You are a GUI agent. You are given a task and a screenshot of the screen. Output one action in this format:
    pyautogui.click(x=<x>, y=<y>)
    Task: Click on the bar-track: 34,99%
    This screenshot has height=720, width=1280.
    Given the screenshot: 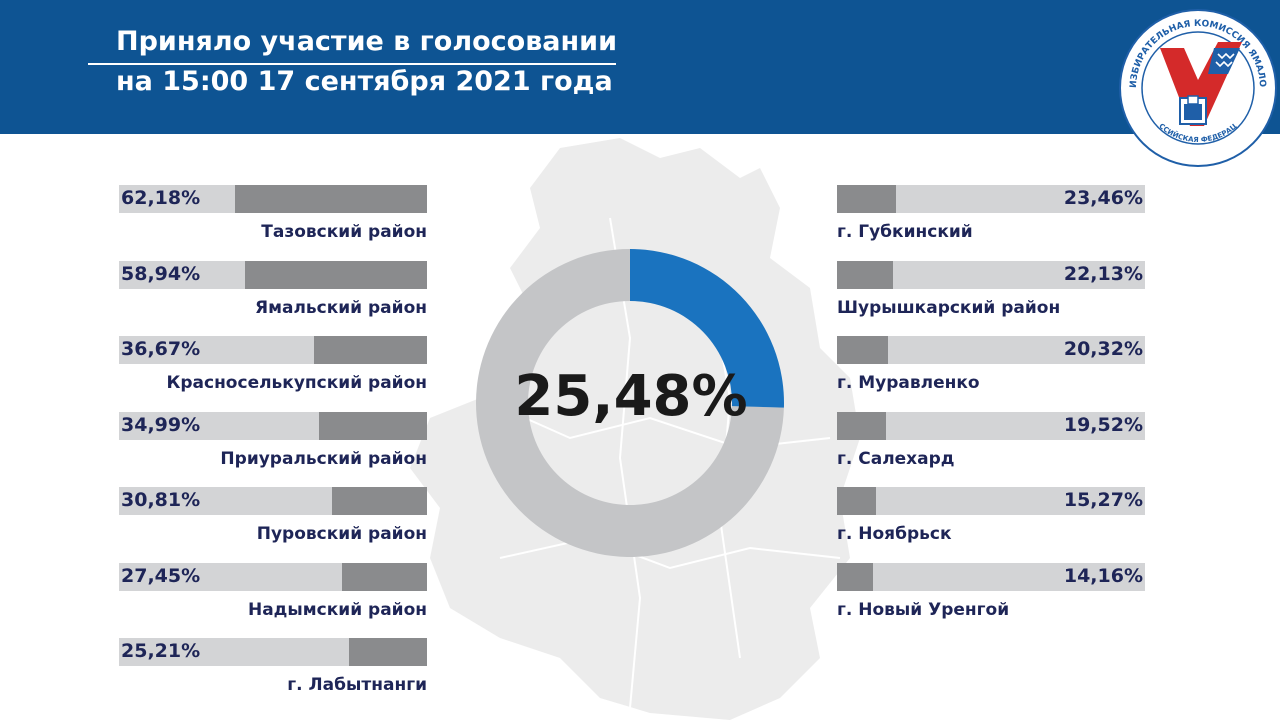 What is the action you would take?
    pyautogui.click(x=273, y=425)
    